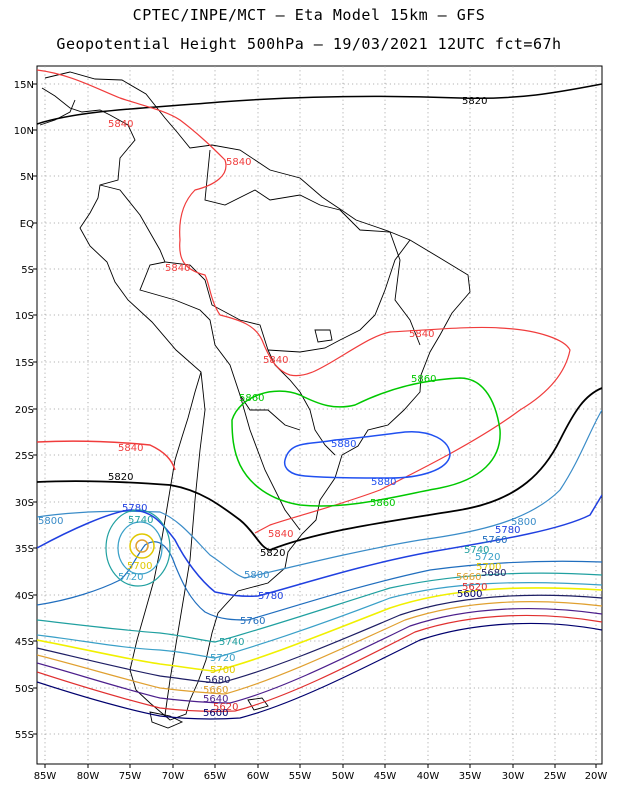 The width and height of the screenshot is (618, 800). What do you see at coordinates (513, 776) in the screenshot?
I see `lon-label: 30W` at bounding box center [513, 776].